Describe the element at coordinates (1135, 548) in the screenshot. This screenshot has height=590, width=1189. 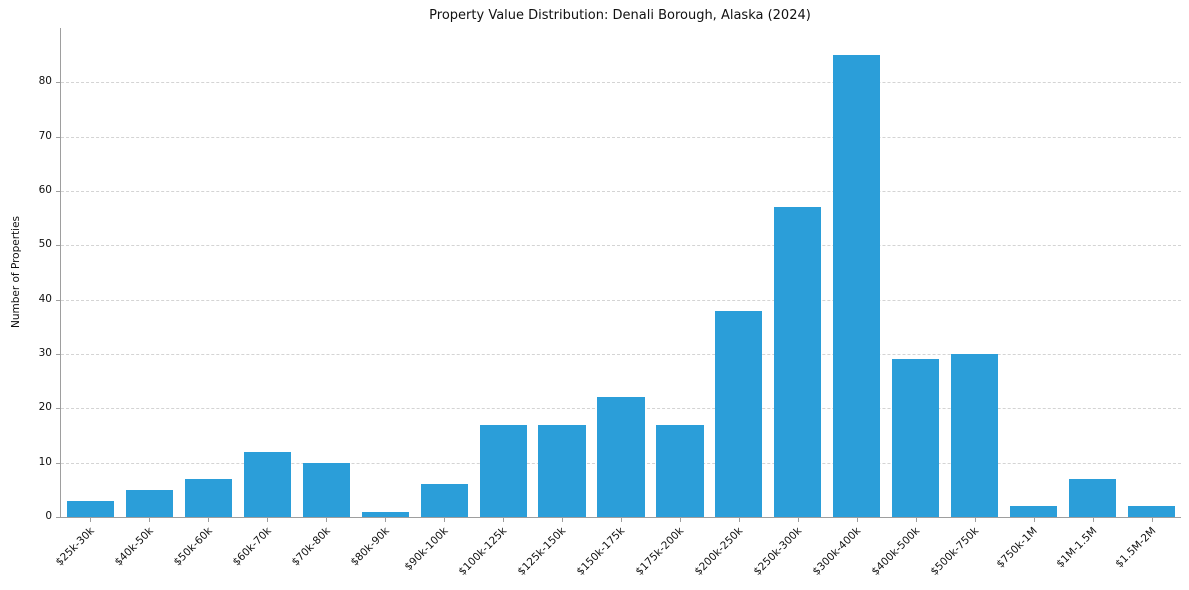
I see `x-tick-label: $1.5M-2M` at that location.